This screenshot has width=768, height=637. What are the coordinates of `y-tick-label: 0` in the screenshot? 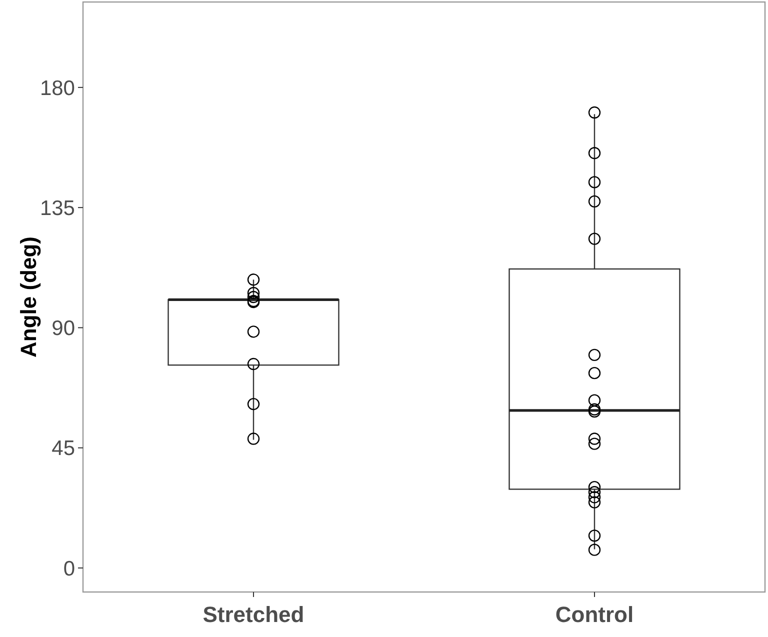 It's located at (69, 568).